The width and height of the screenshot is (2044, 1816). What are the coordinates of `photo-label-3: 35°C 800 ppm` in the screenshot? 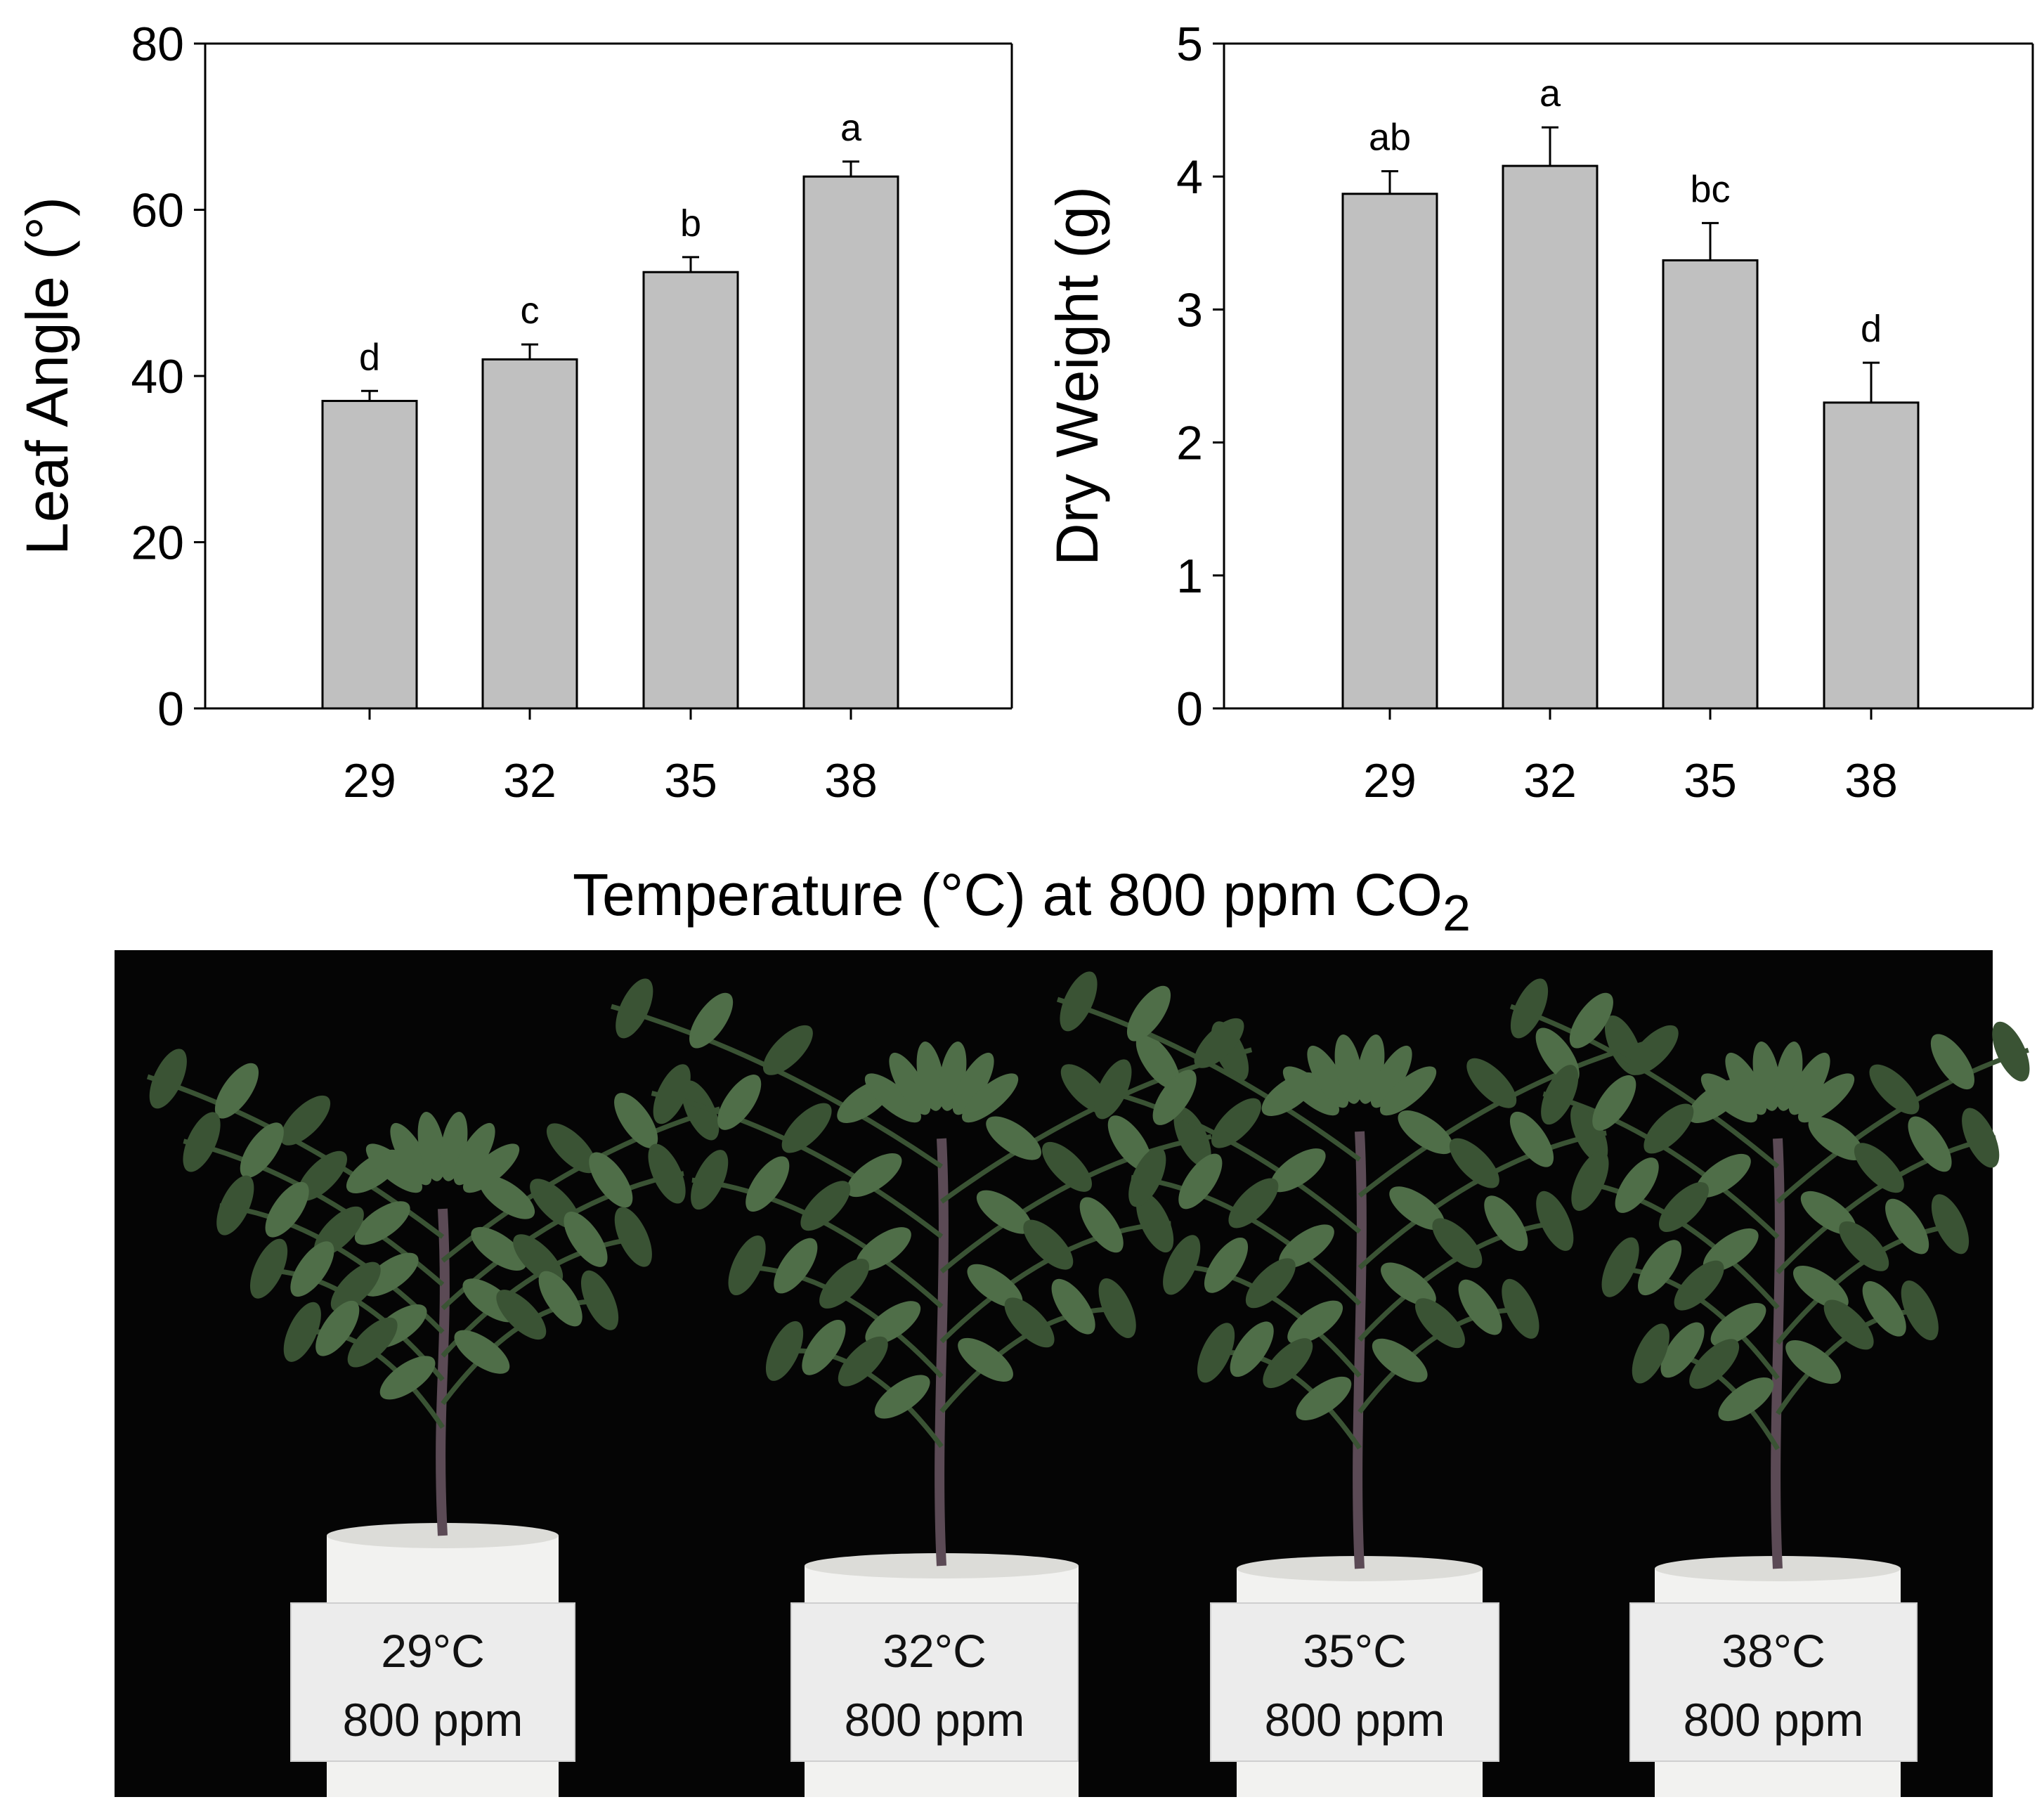 It's located at (1354, 1682).